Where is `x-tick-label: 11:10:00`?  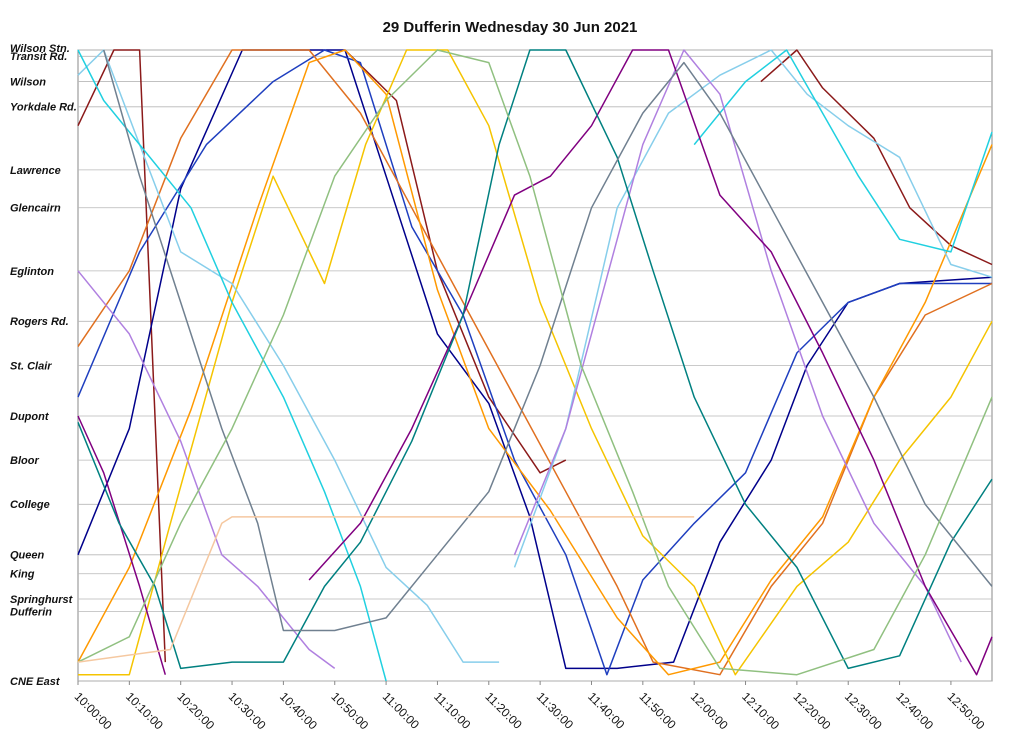
x-tick-label: 11:10:00 is located at coordinates (452, 710).